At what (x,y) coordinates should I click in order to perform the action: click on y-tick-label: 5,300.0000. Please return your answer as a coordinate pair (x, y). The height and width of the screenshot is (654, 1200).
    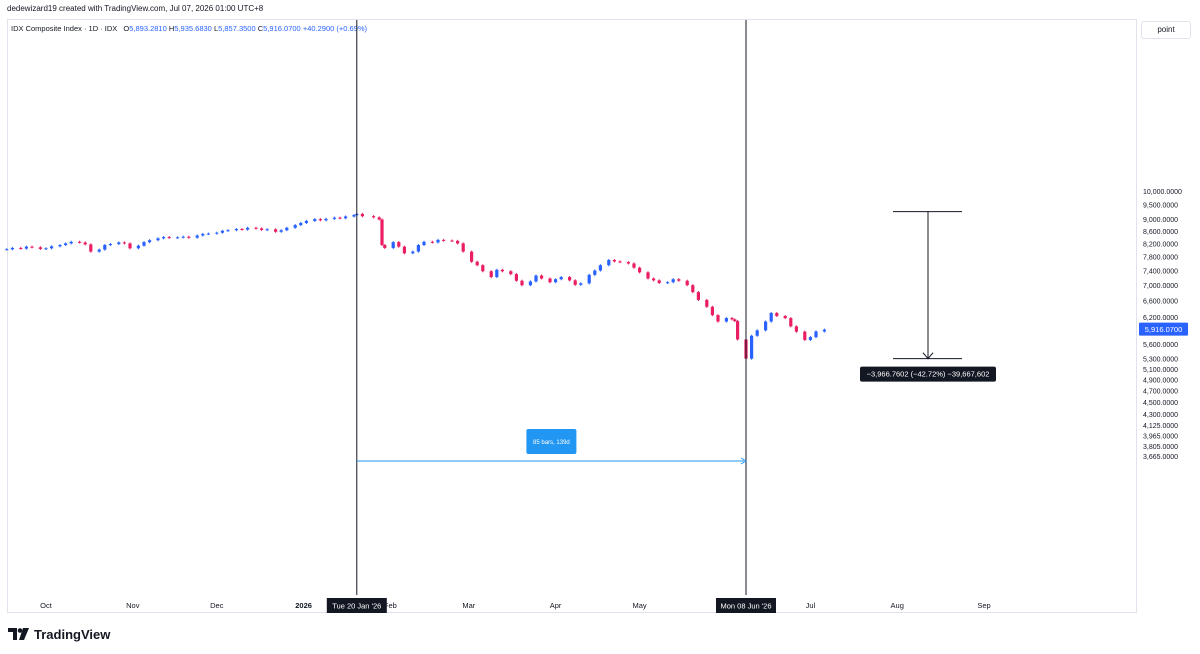
    Looking at the image, I should click on (1160, 360).